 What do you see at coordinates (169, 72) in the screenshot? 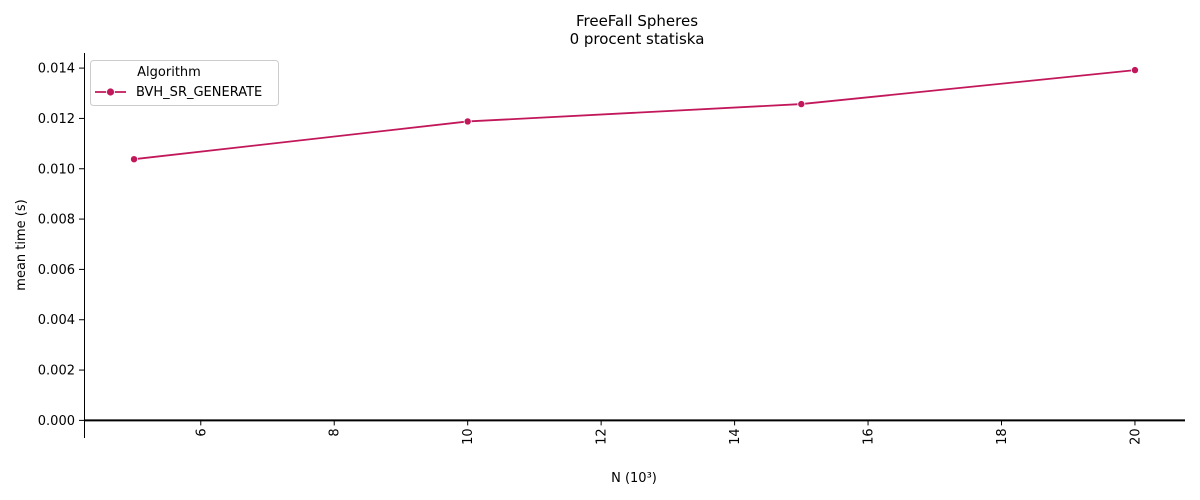
I see `legend-title: Algorithm` at bounding box center [169, 72].